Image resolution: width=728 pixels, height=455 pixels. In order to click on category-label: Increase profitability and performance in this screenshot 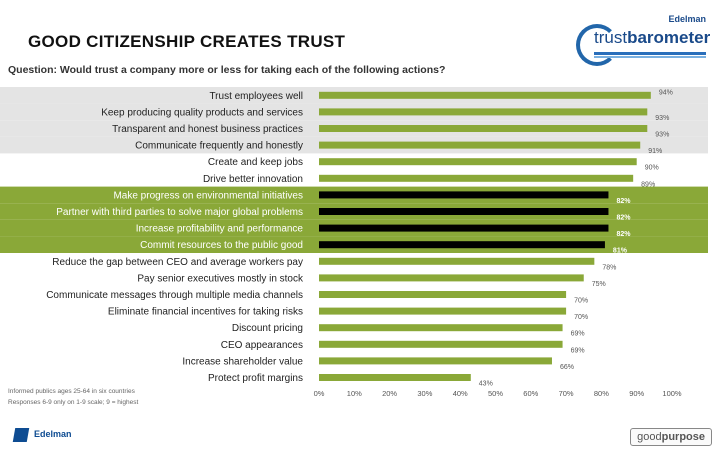, I will do `click(220, 229)`.